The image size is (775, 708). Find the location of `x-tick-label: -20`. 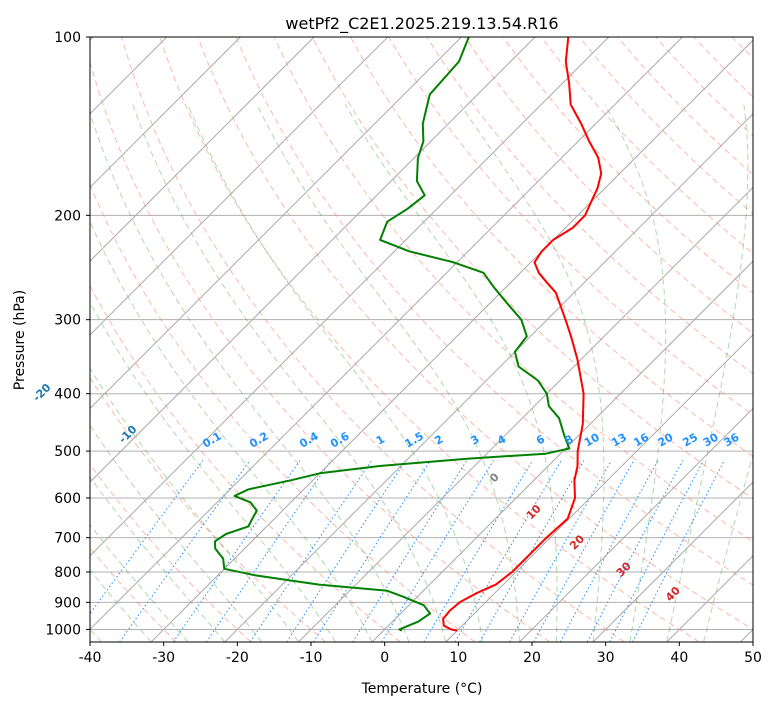

x-tick-label: -20 is located at coordinates (237, 658).